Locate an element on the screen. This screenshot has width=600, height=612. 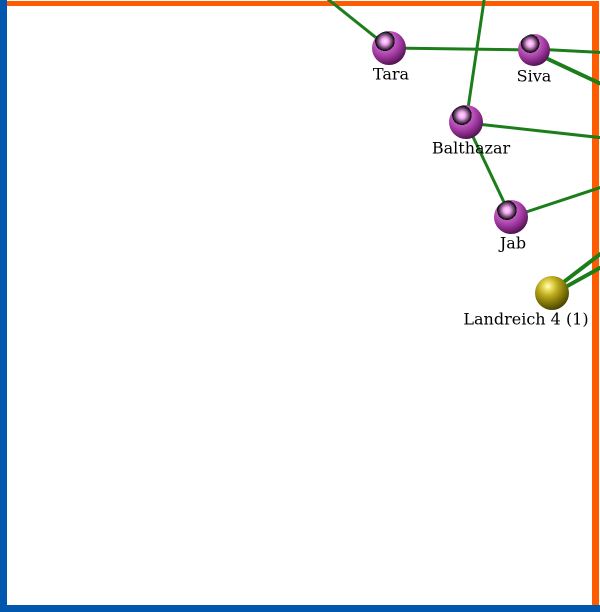
map-border-bottom is located at coordinates (300, 608).